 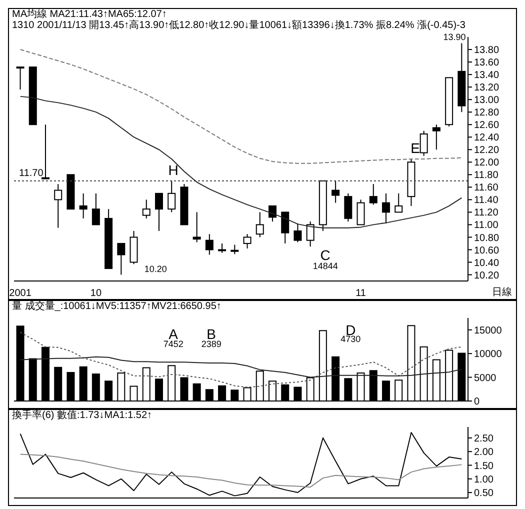 I want to click on annotation: 7452, so click(x=173, y=343).